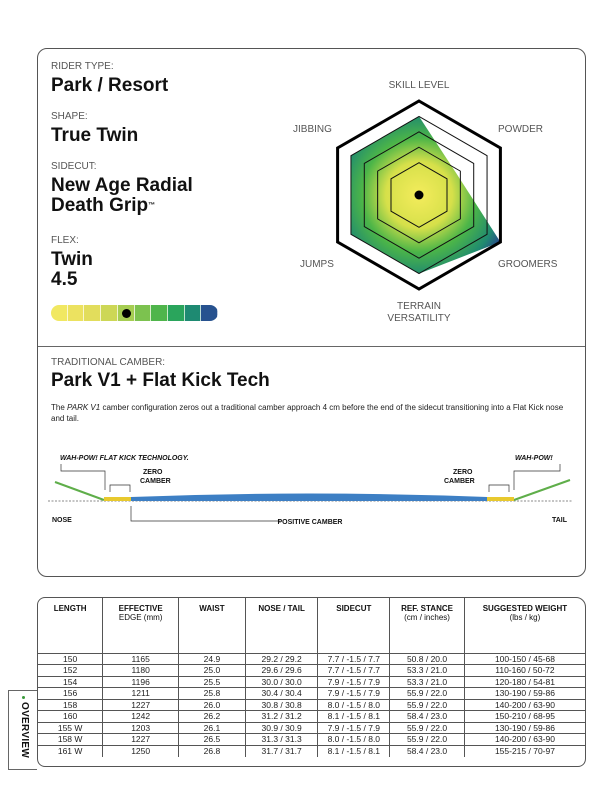  What do you see at coordinates (212, 670) in the screenshot?
I see `table-cell: 25.0` at bounding box center [212, 670].